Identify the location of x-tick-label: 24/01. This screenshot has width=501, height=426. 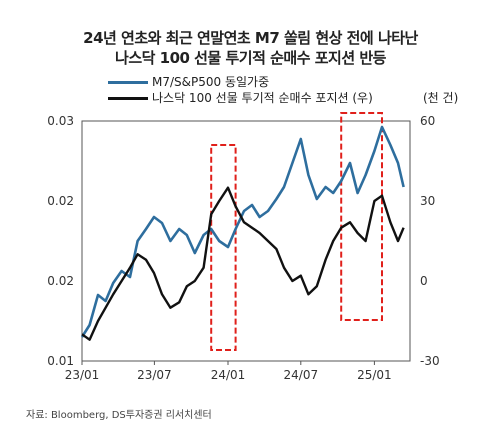
(228, 375).